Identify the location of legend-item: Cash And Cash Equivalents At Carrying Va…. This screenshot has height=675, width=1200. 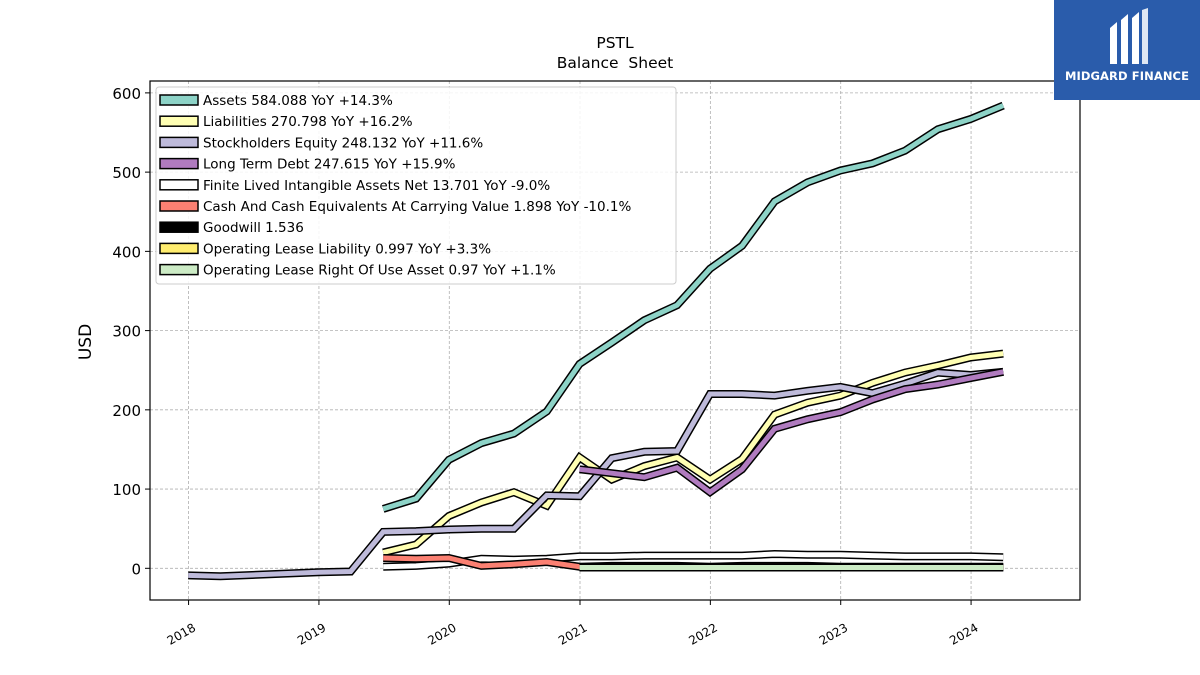
(395, 207).